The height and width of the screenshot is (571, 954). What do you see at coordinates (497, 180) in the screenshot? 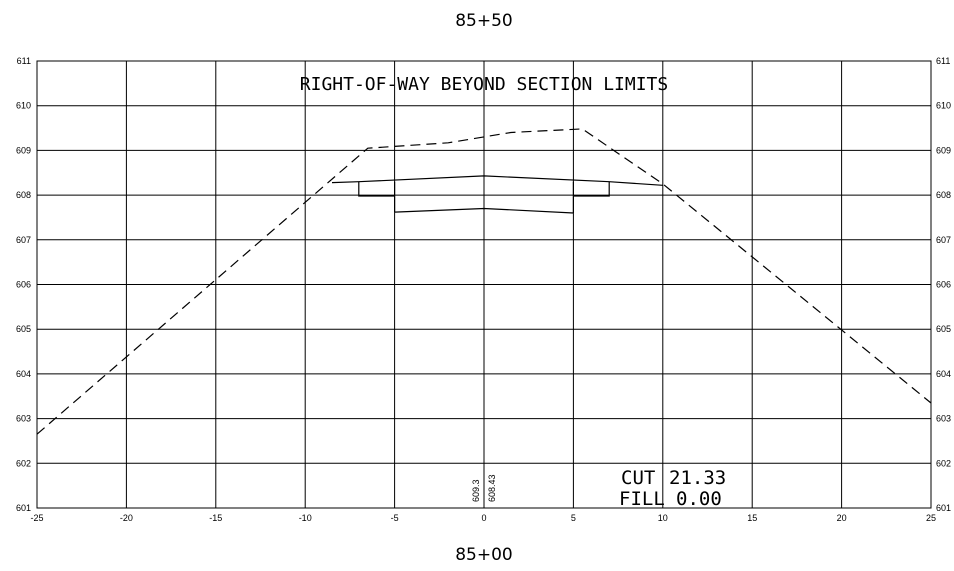
I see `proposed-top-surface` at bounding box center [497, 180].